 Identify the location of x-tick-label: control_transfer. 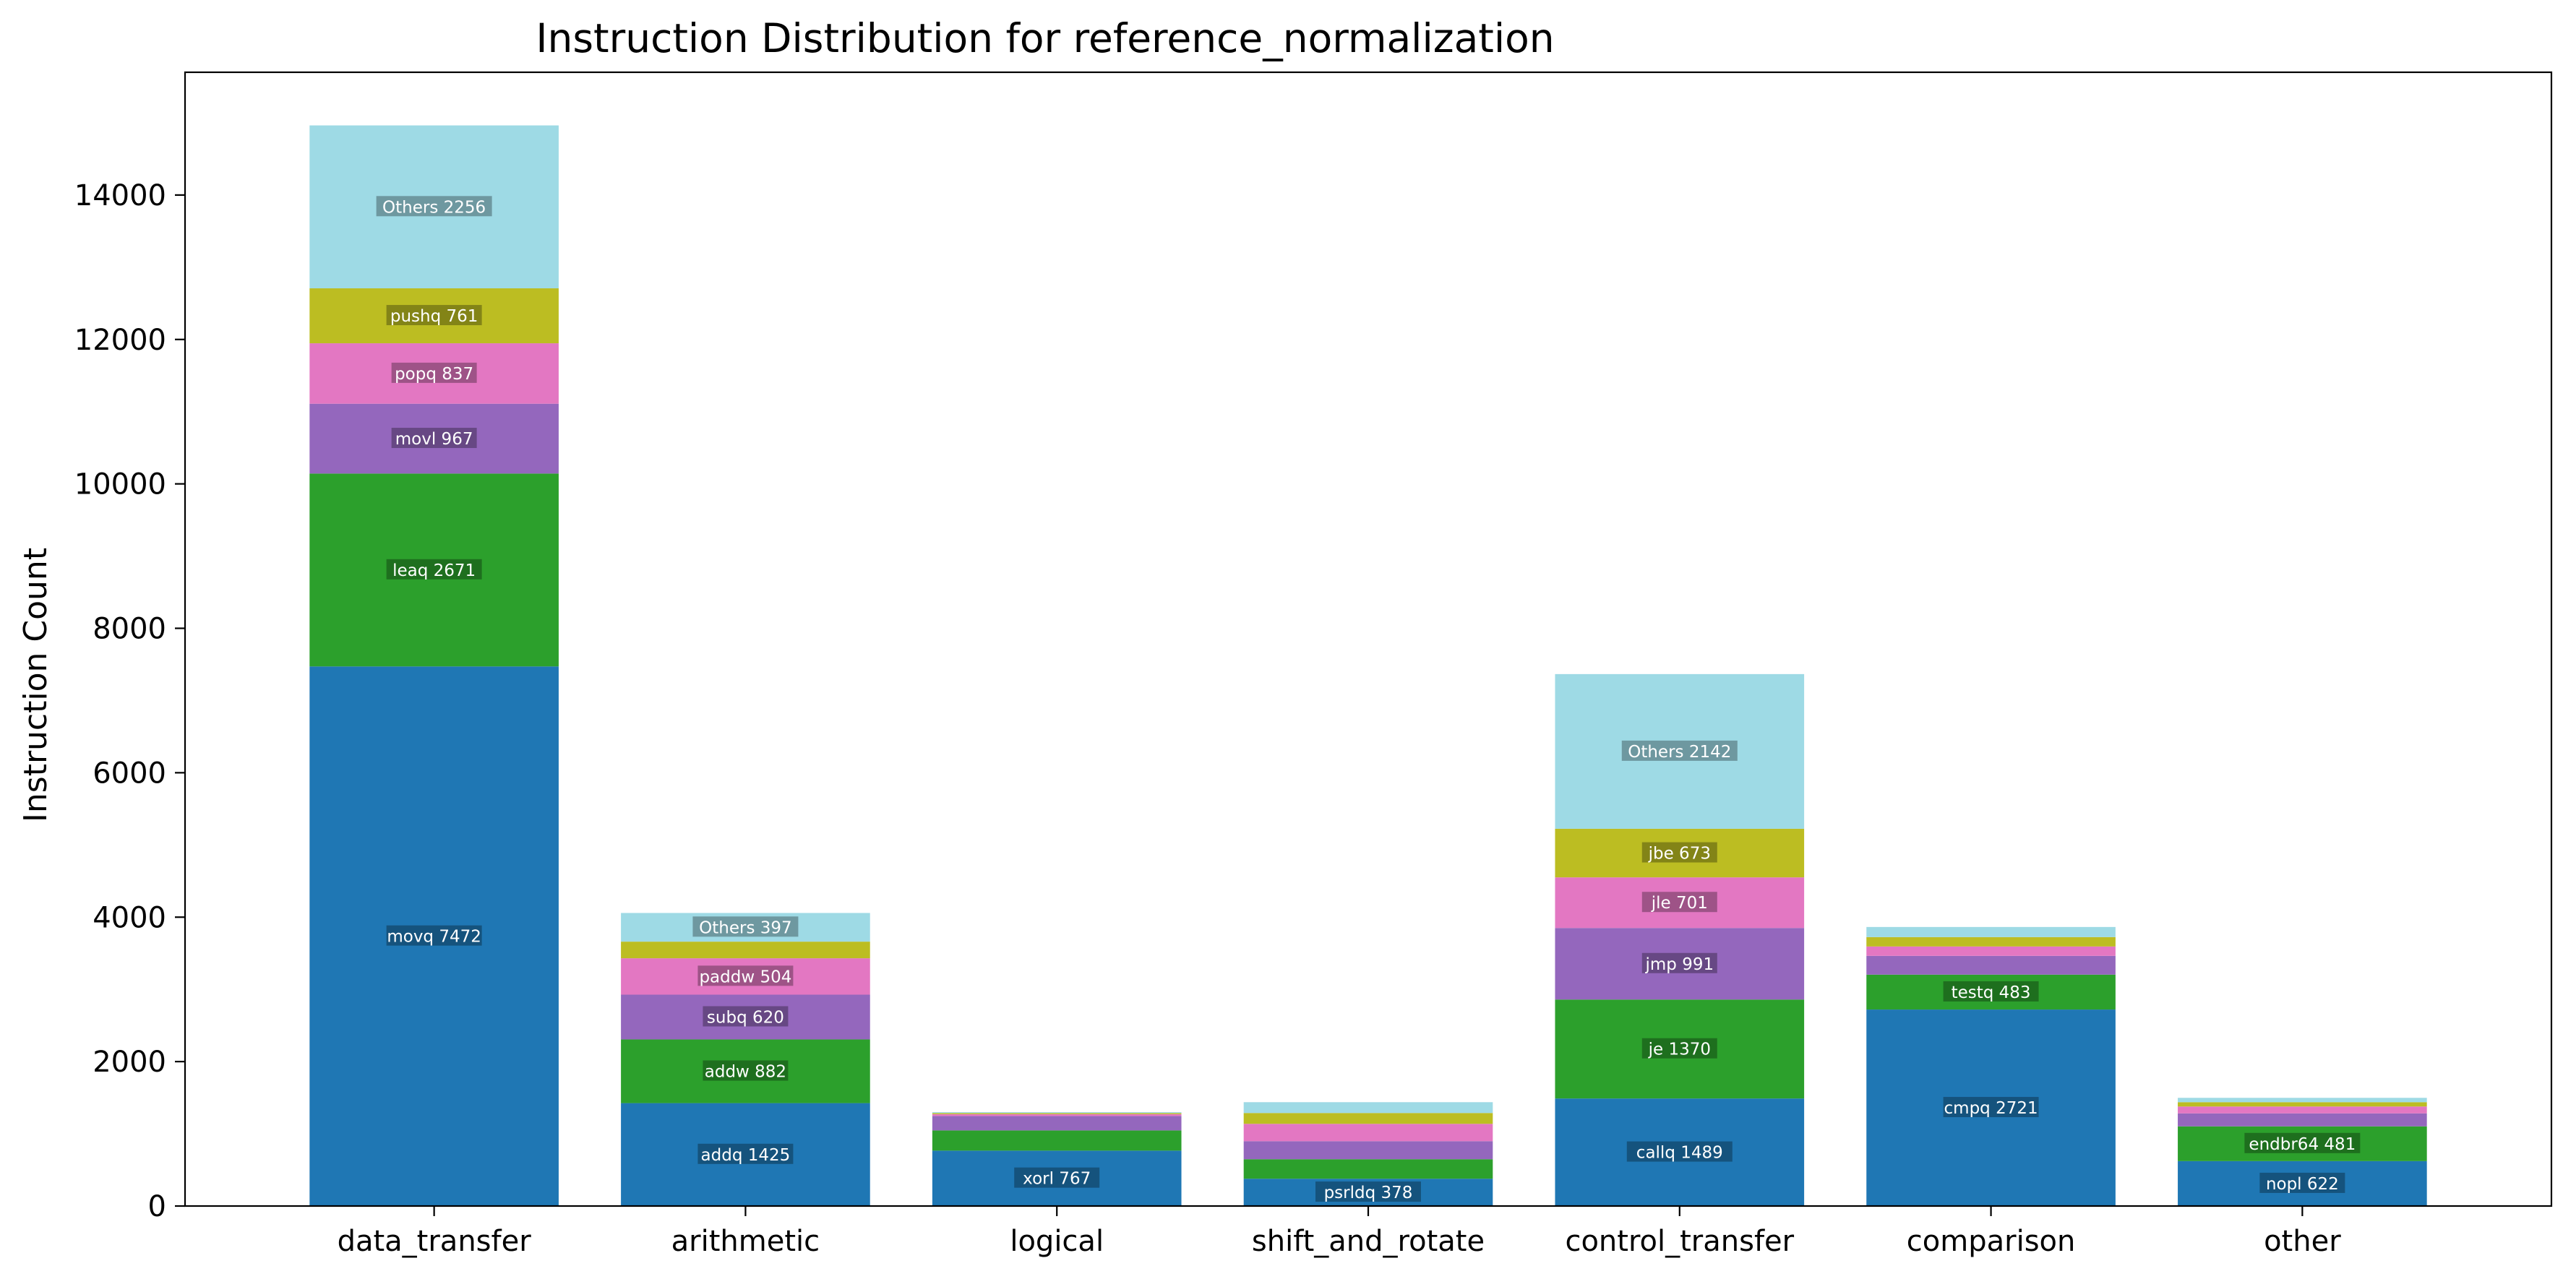
(1679, 1241).